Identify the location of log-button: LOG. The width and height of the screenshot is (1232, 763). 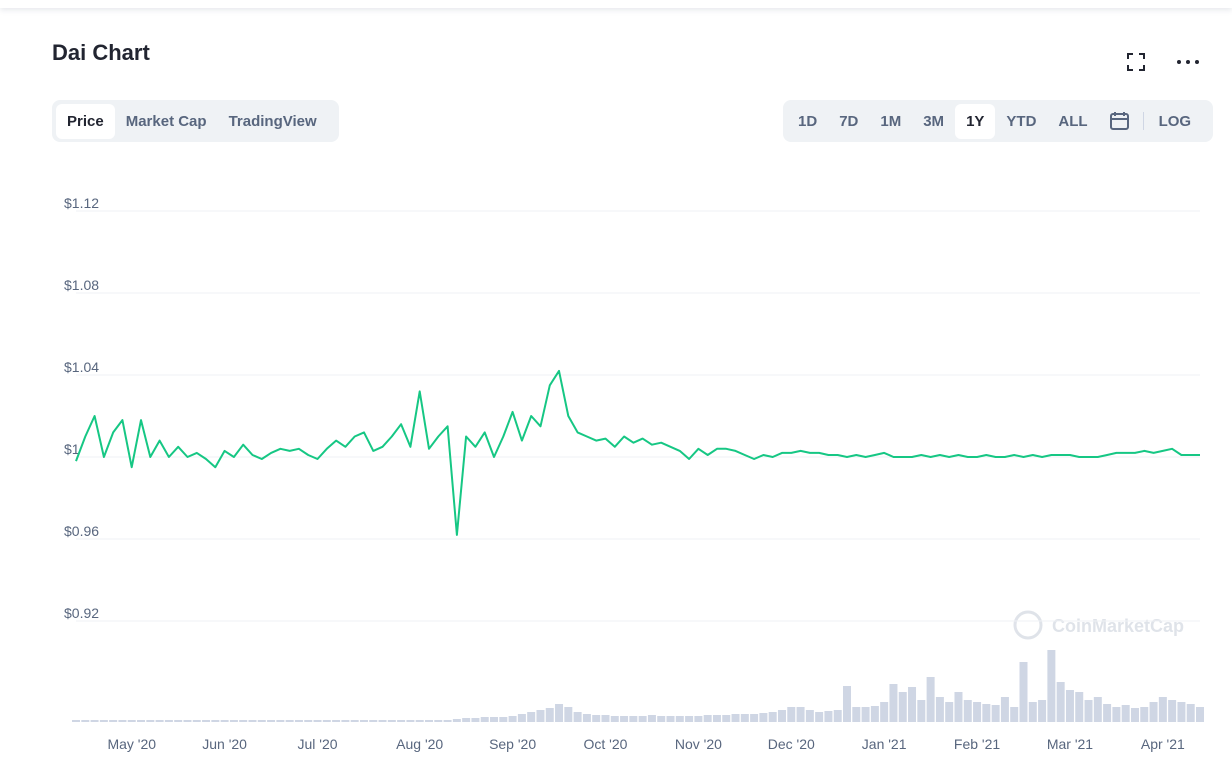
(1175, 121).